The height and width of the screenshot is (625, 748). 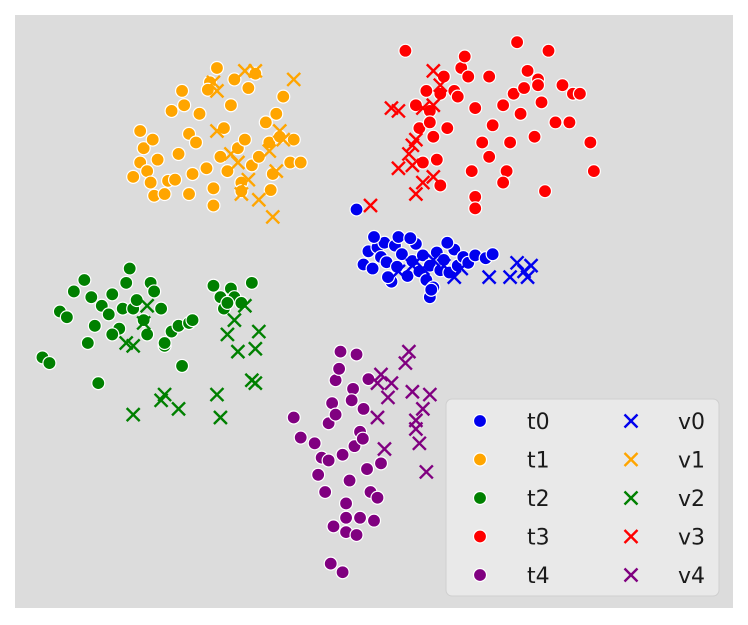 What do you see at coordinates (582, 497) in the screenshot?
I see `legend-box` at bounding box center [582, 497].